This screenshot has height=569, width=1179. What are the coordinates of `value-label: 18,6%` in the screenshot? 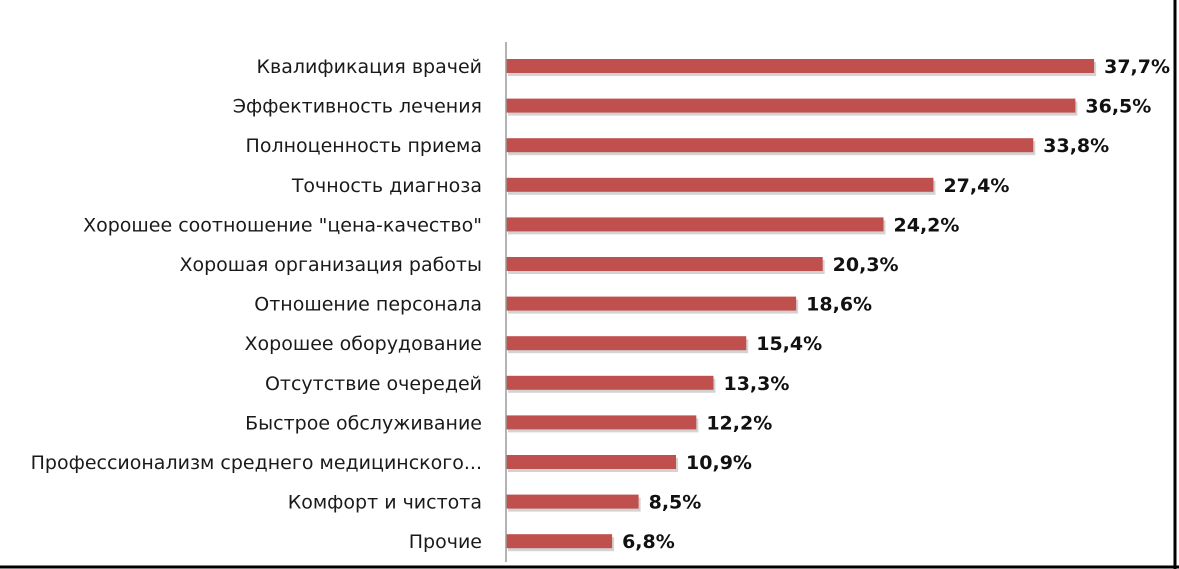 It's located at (839, 305).